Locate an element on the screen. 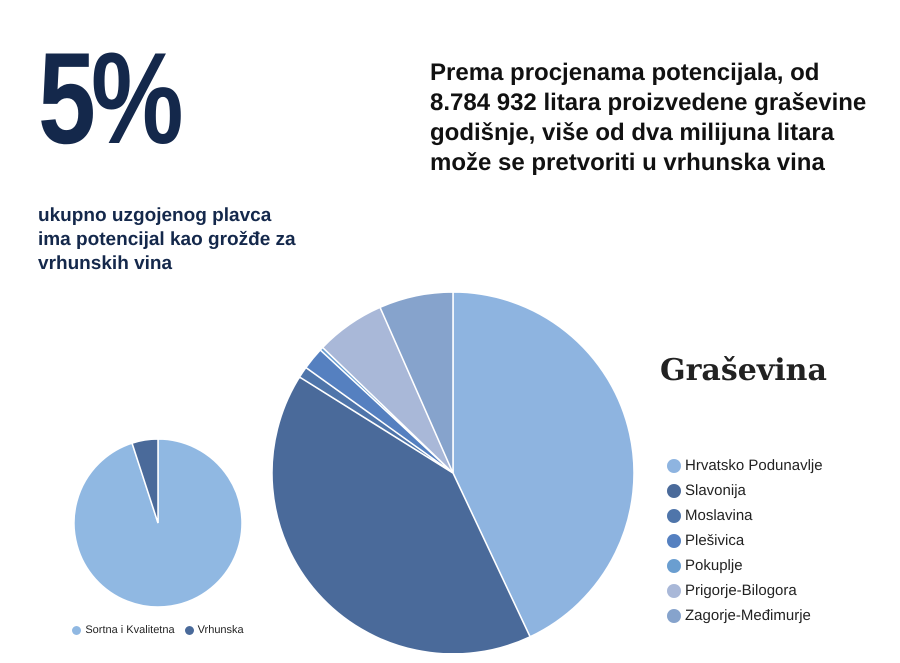  legend-label: Zagorje-Međimurje is located at coordinates (748, 615).